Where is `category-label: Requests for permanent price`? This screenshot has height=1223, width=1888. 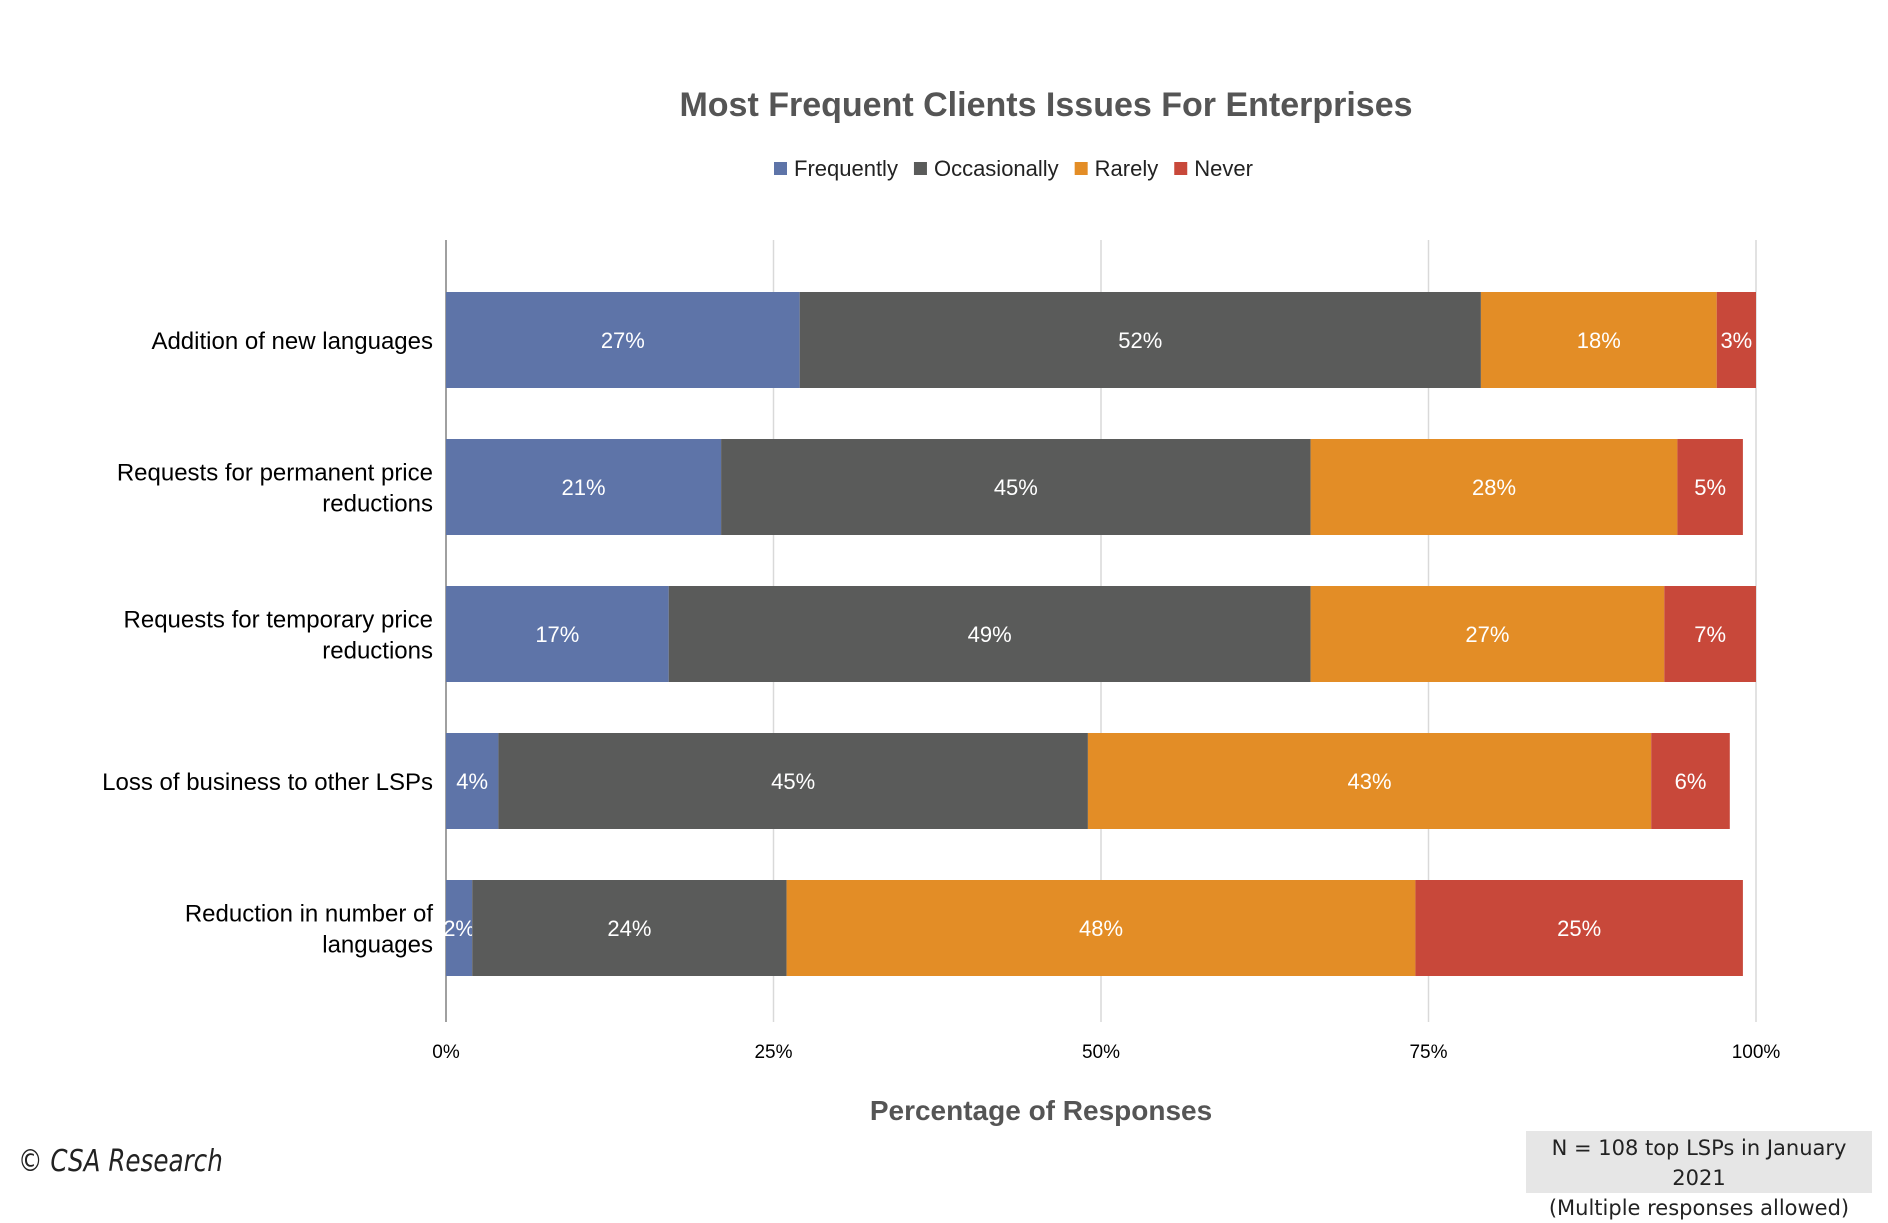
category-label: Requests for permanent price is located at coordinates (275, 473).